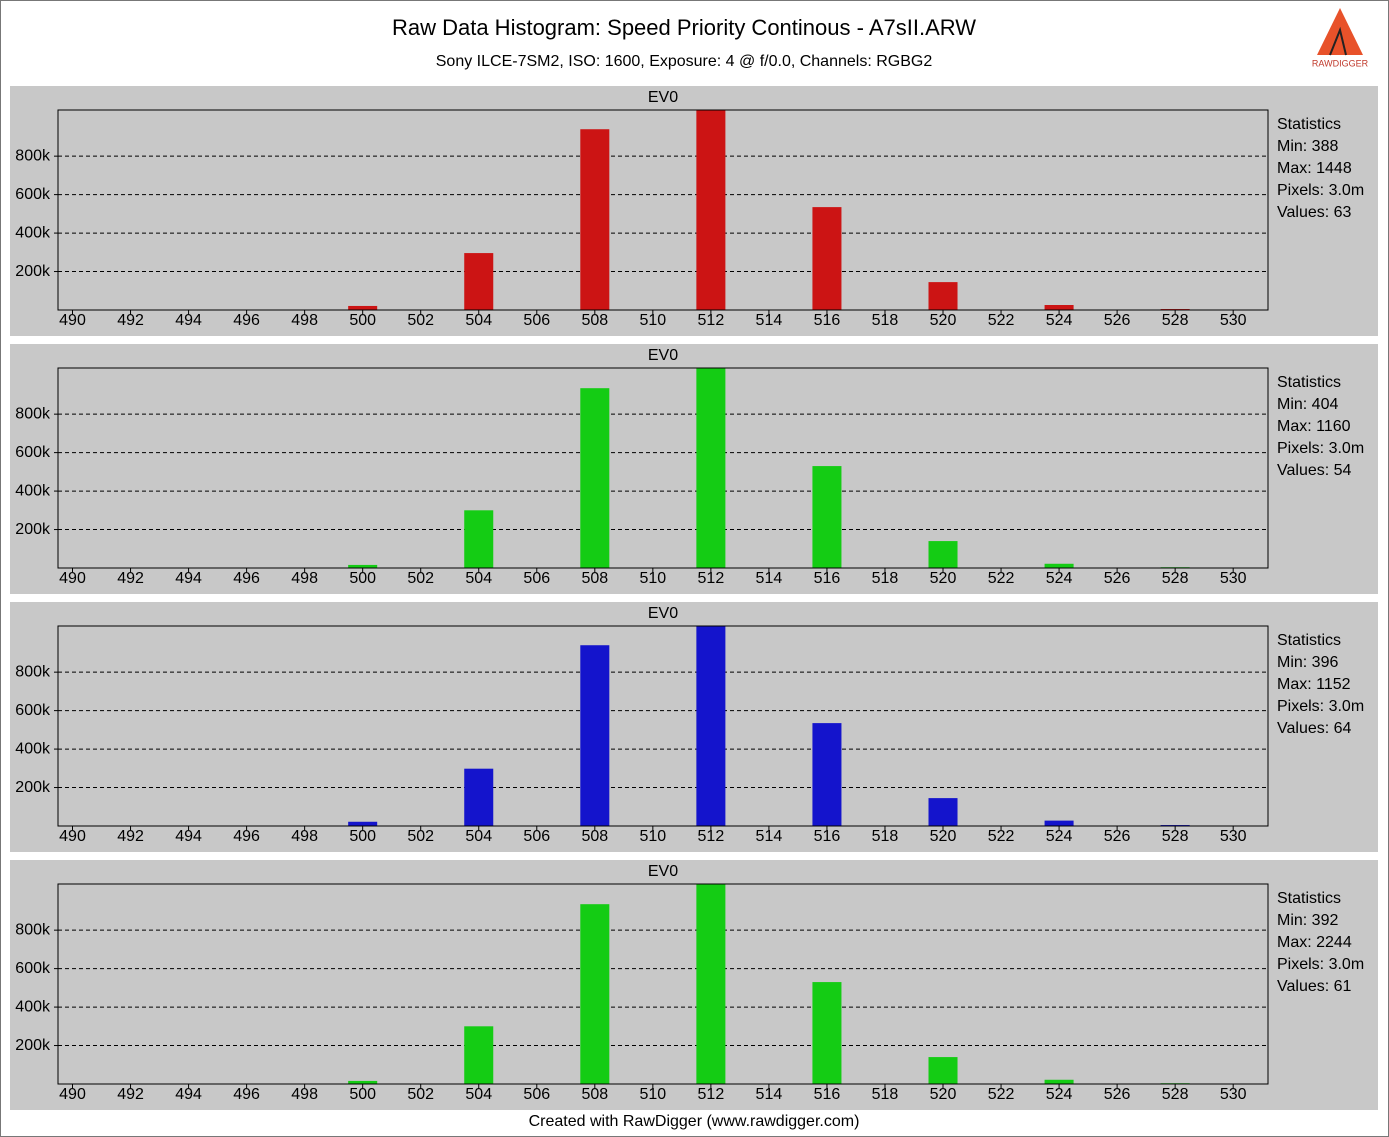  What do you see at coordinates (1314, 986) in the screenshot?
I see `statistics-line: Values: 61` at bounding box center [1314, 986].